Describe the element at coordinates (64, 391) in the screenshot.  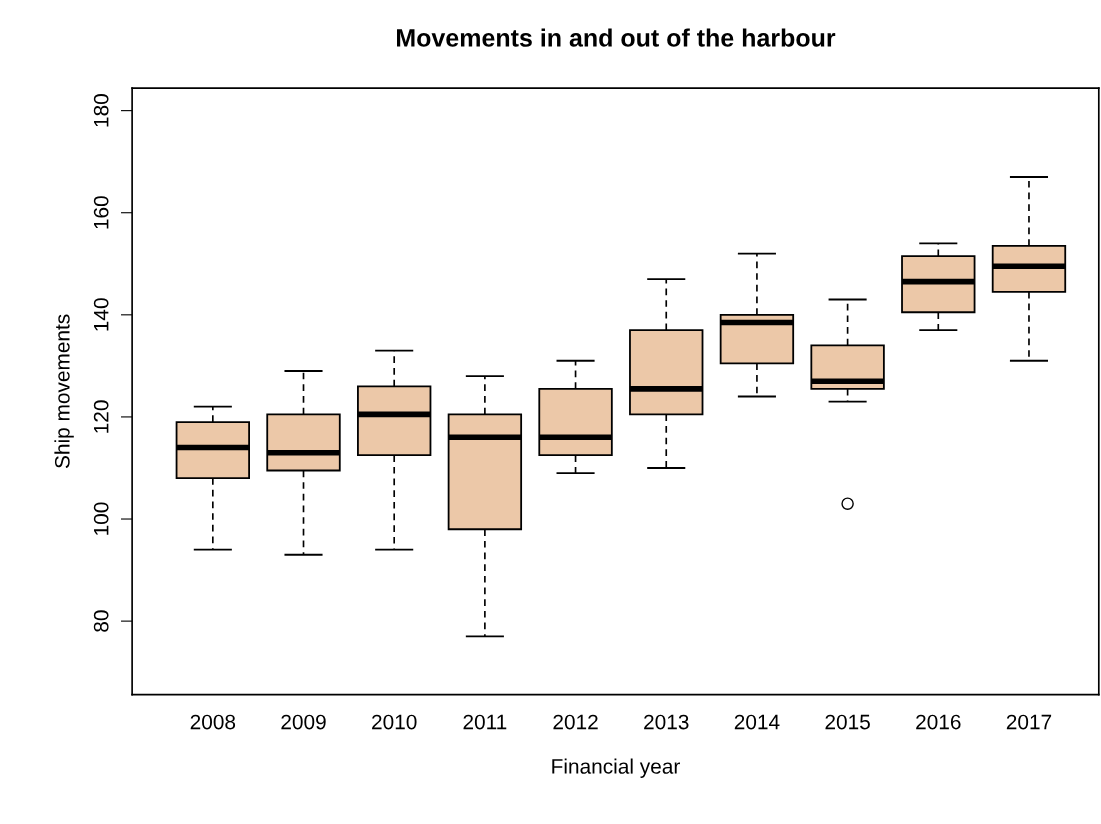
I see `y-axis-title: Ship movements` at that location.